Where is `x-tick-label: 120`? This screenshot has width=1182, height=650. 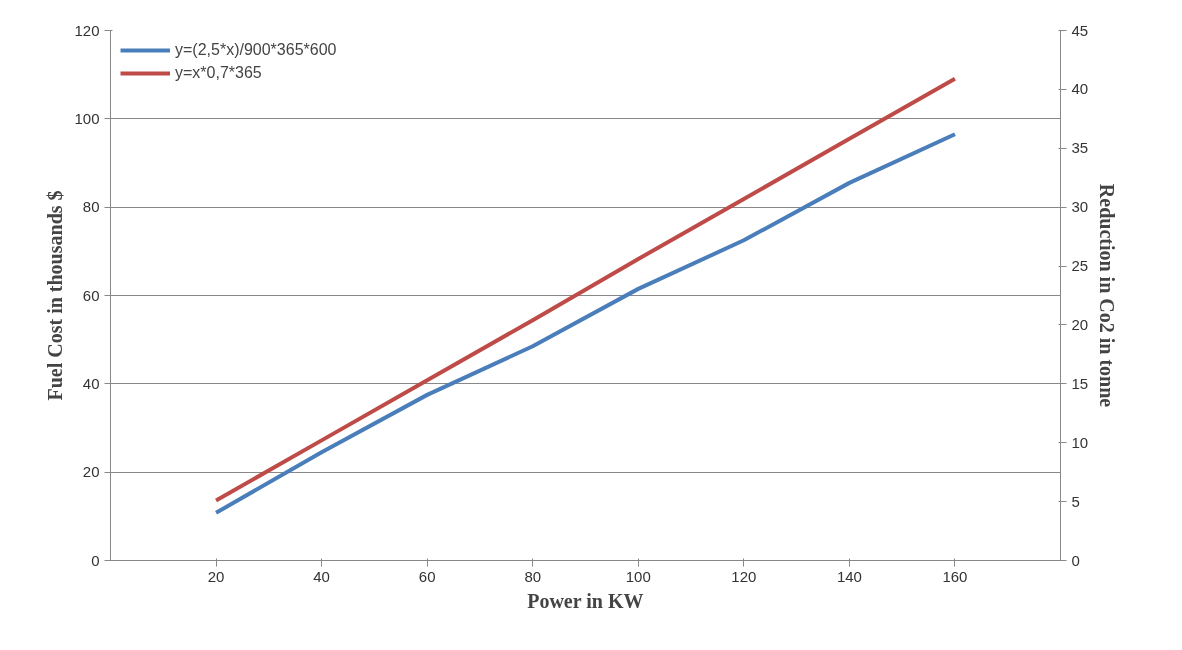
x-tick-label: 120 is located at coordinates (744, 576).